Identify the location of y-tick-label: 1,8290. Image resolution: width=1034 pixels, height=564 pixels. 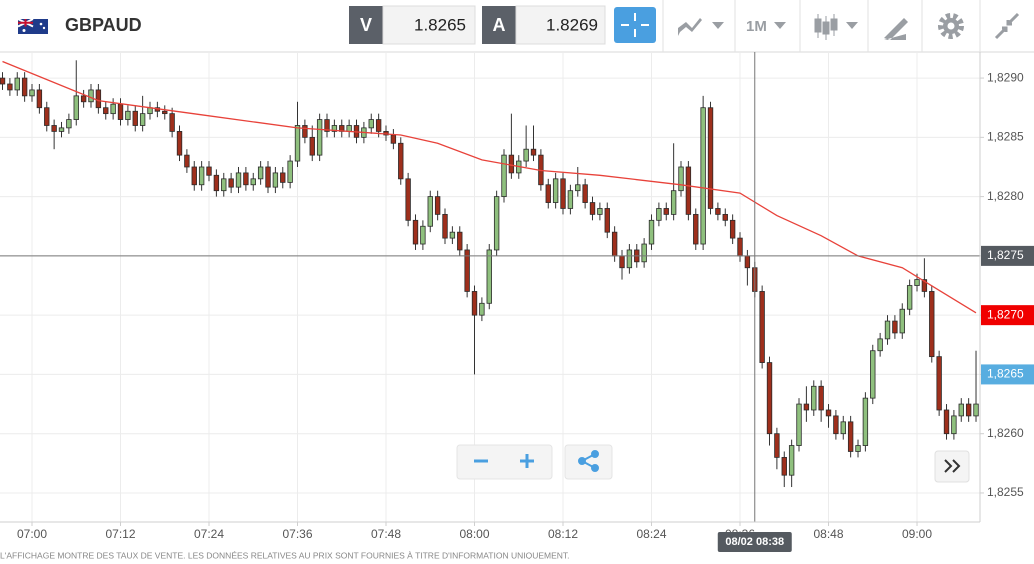
(1005, 77).